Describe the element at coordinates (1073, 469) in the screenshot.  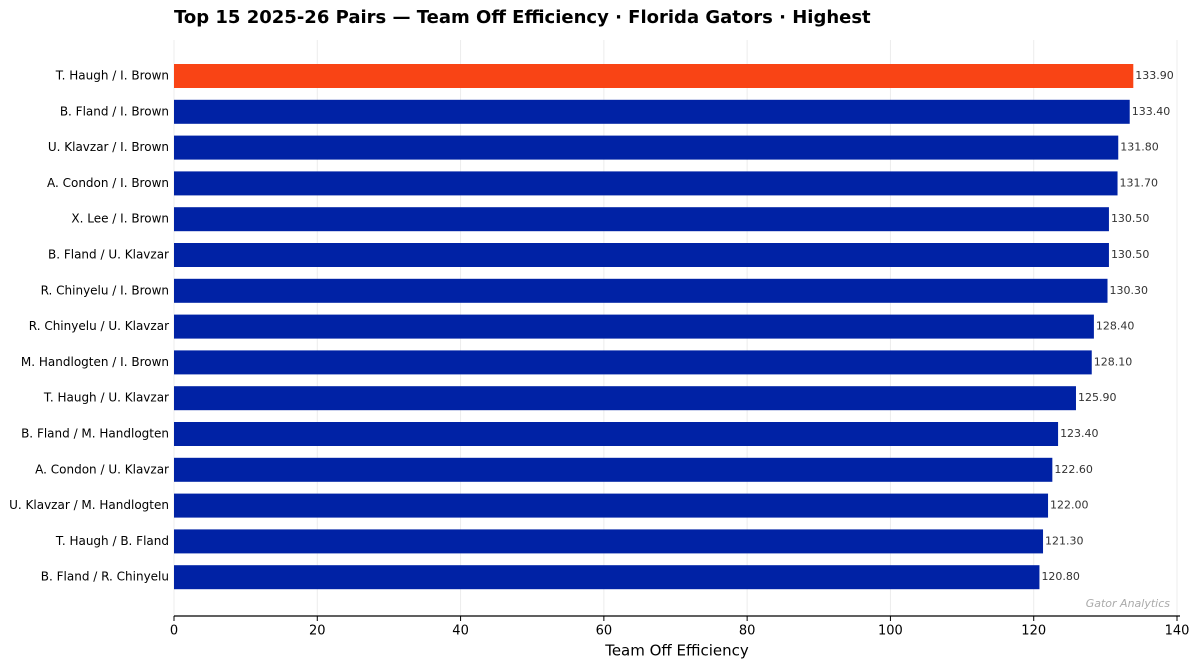
I see `value-label: 122.60` at that location.